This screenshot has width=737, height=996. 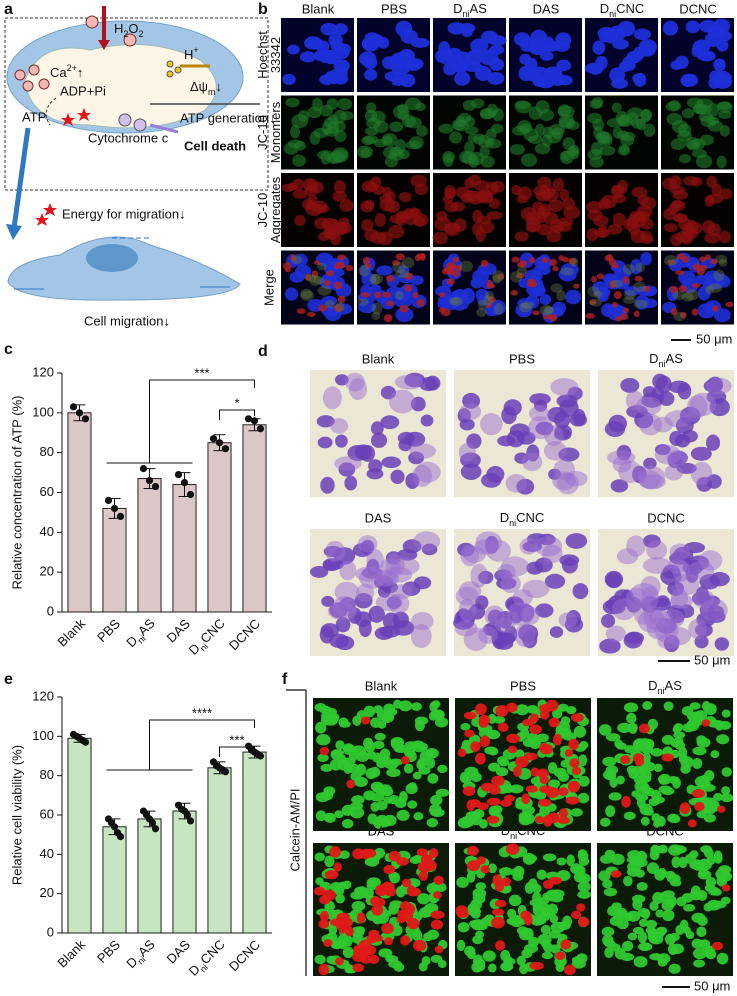 What do you see at coordinates (378, 358) in the screenshot?
I see `image-title: Blank` at bounding box center [378, 358].